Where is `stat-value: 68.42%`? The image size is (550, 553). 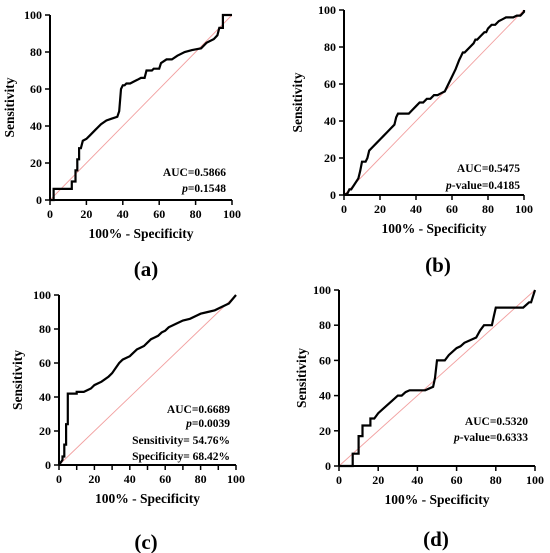
stat-value: 68.42% is located at coordinates (211, 457).